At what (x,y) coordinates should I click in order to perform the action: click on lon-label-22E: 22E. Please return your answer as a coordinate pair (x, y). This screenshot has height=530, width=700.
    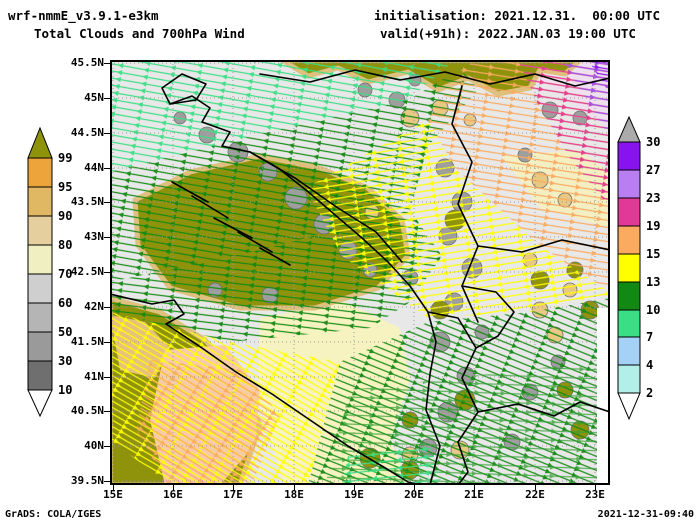
    Looking at the image, I should click on (535, 494).